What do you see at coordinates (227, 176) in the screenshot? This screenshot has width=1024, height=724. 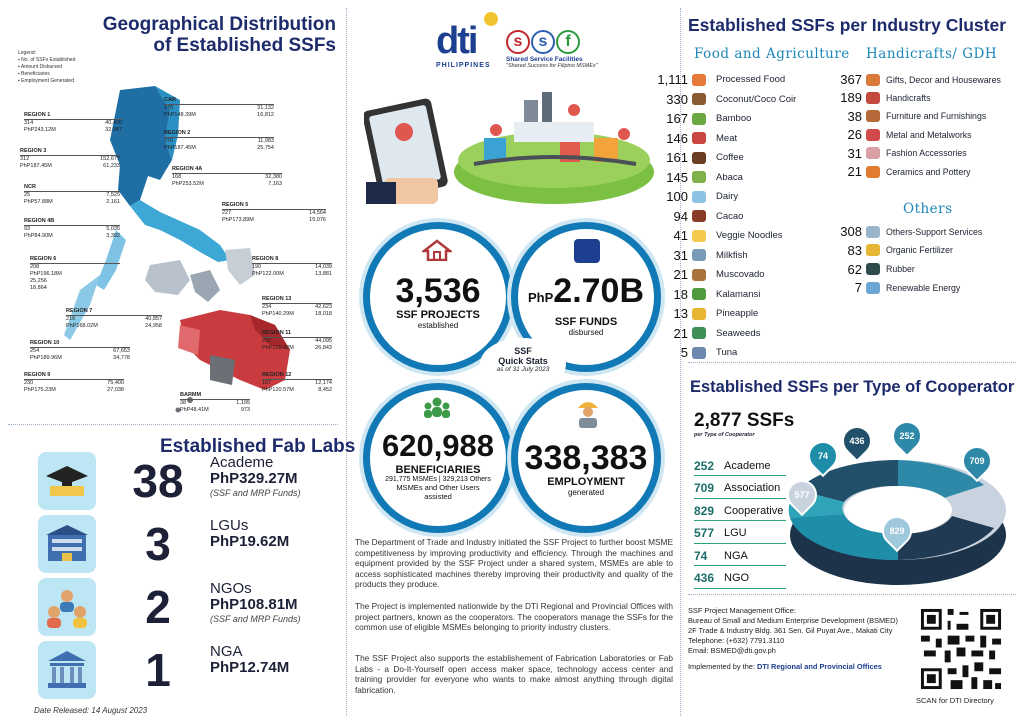 I see `region-4a: REGION 4A 168 32,380 PhP253.52M 7,163` at bounding box center [227, 176].